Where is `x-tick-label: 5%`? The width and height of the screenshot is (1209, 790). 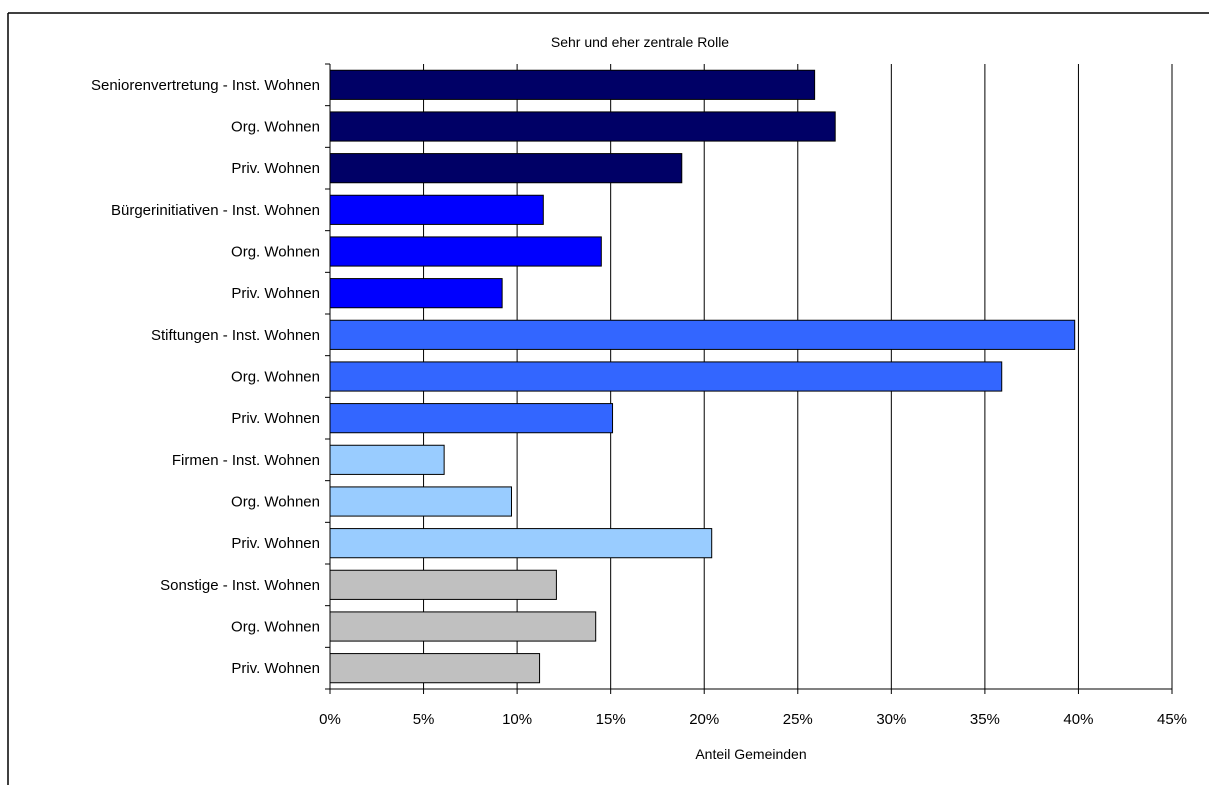 x-tick-label: 5% is located at coordinates (424, 719).